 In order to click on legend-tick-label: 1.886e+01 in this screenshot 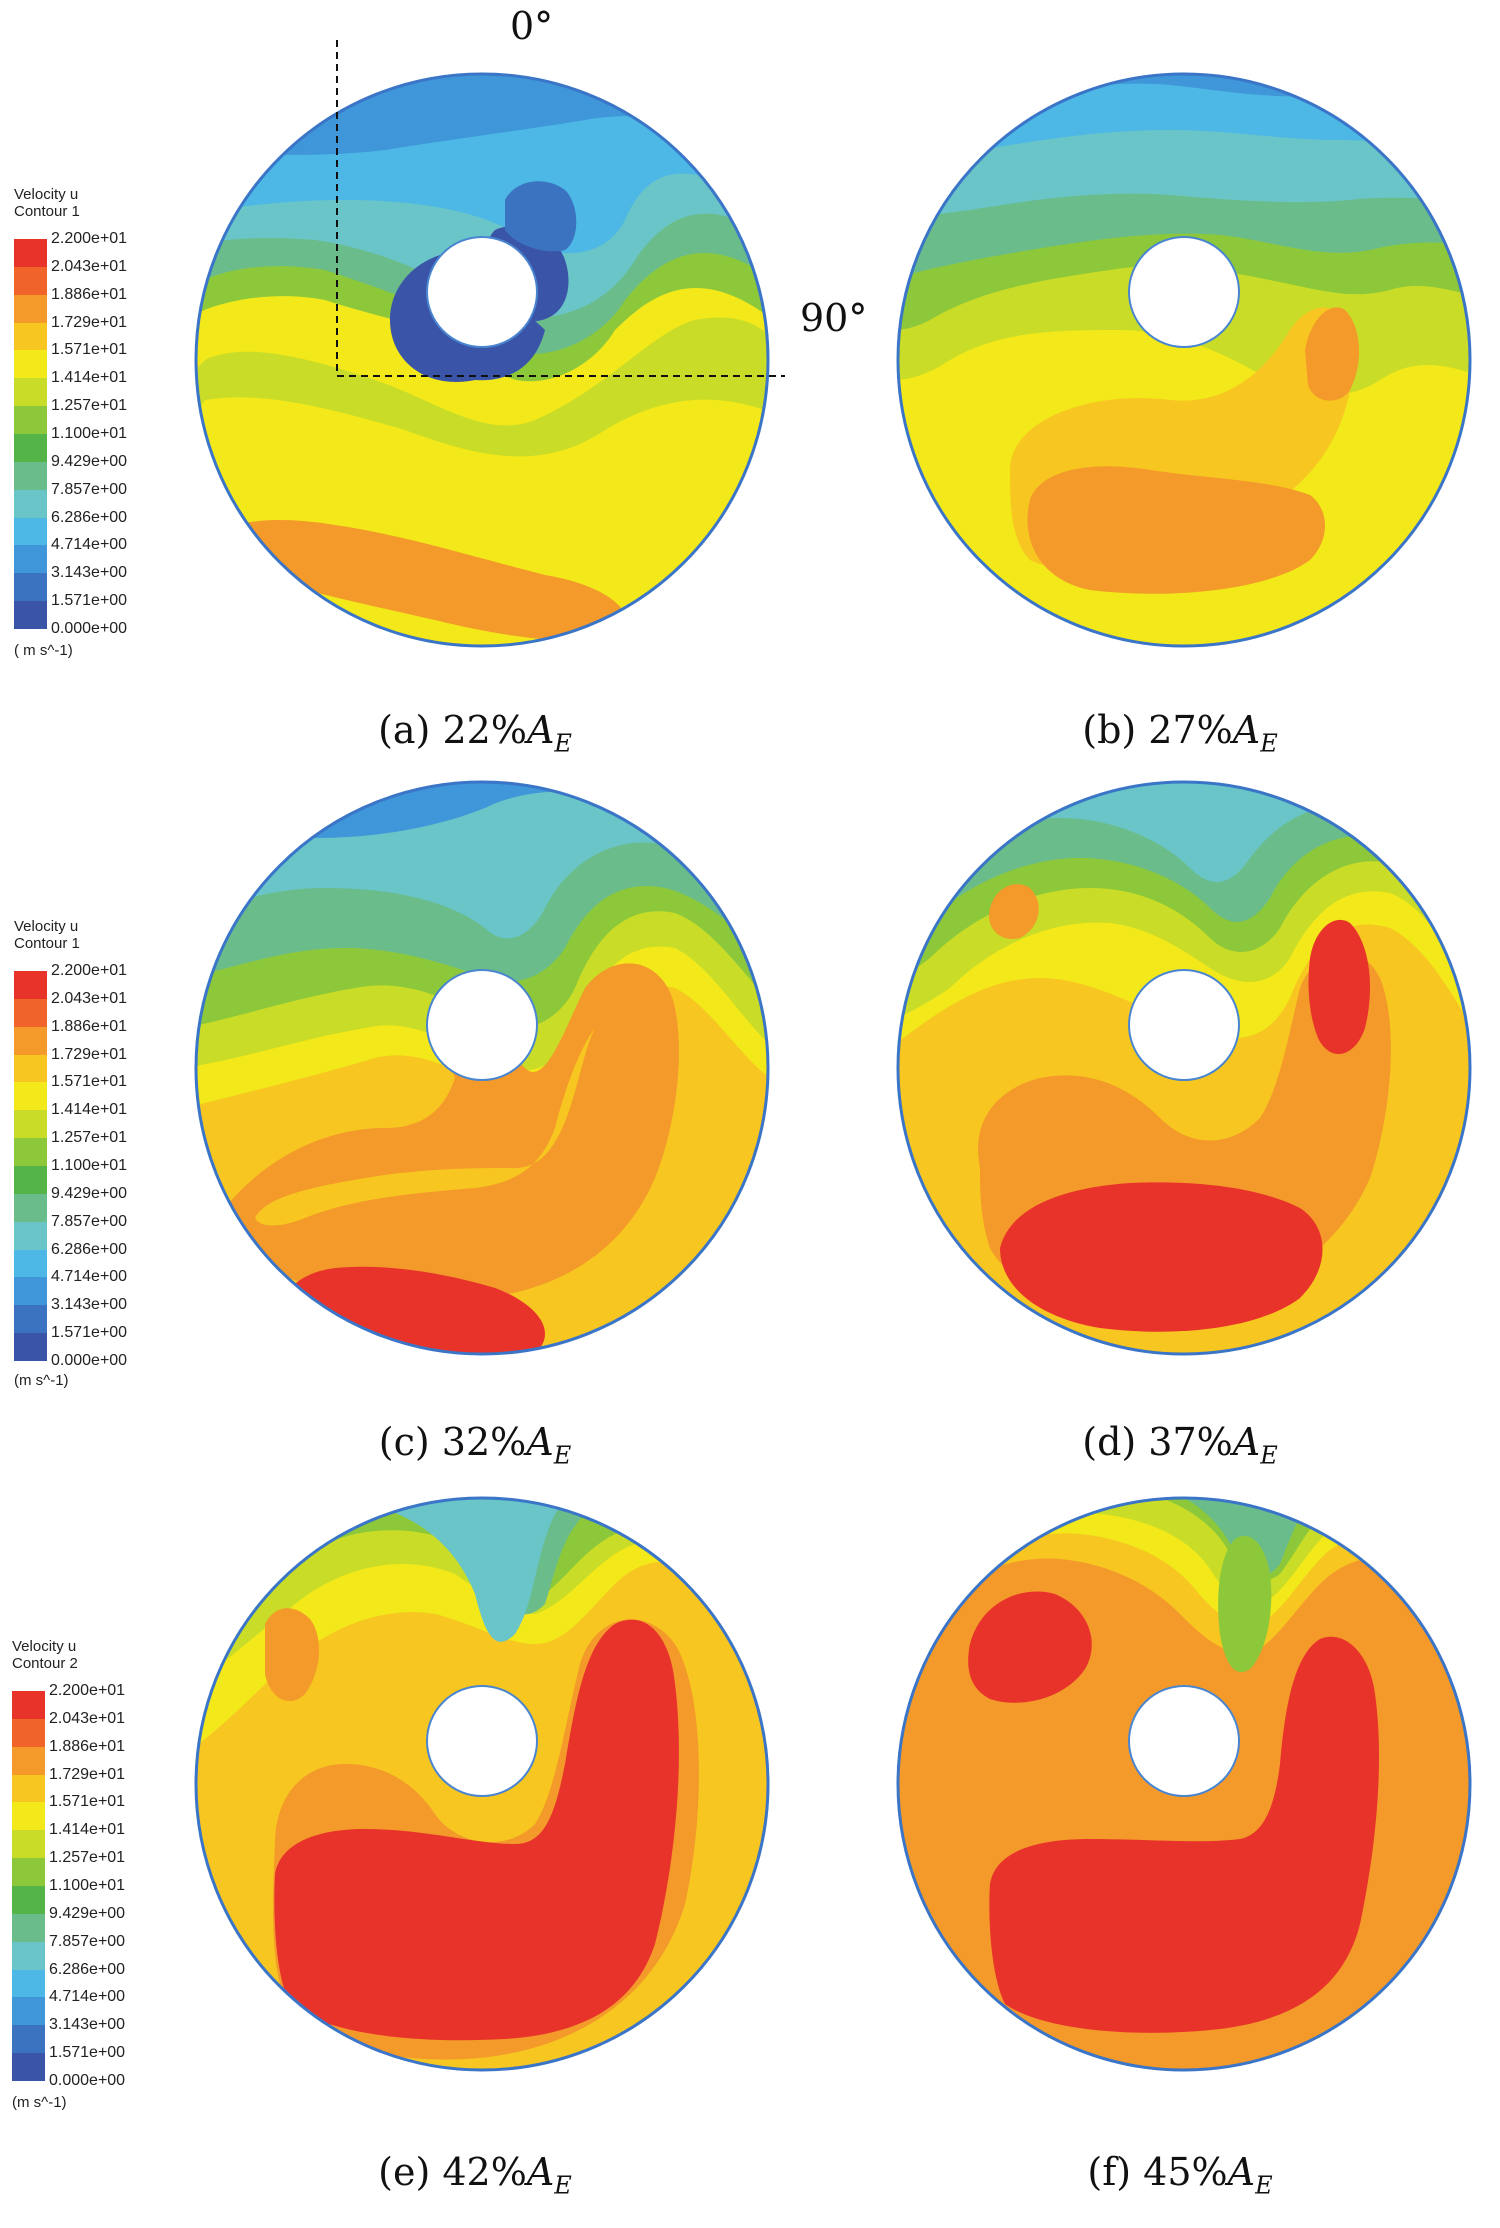, I will do `click(87, 1746)`.